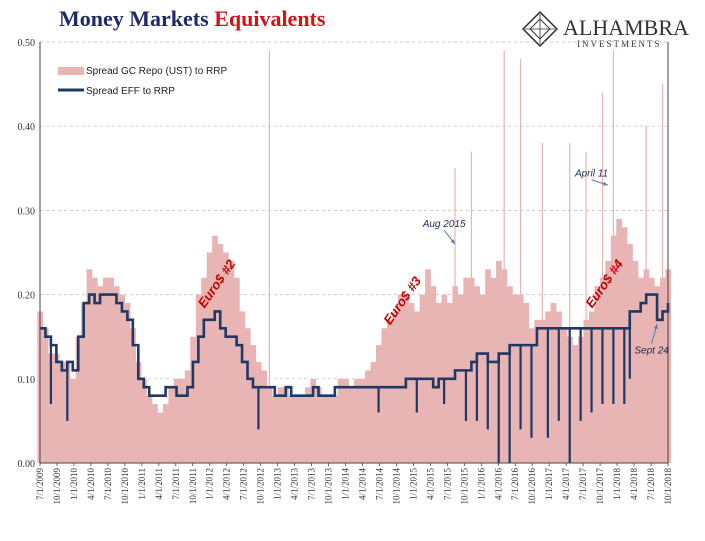 This screenshot has width=705, height=541. Describe the element at coordinates (651, 351) in the screenshot. I see `callout-label: Sept 24` at that location.